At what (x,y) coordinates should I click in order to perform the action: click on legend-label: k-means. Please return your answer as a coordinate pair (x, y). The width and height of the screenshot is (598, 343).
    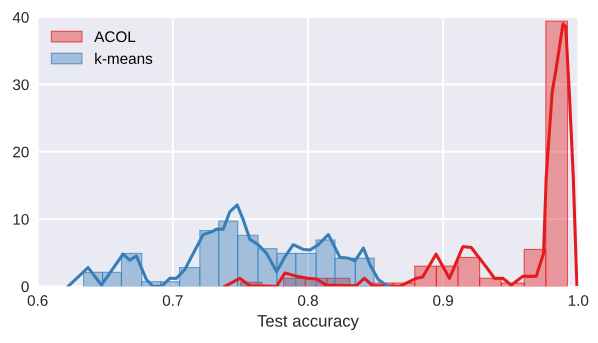
    Looking at the image, I should click on (123, 58).